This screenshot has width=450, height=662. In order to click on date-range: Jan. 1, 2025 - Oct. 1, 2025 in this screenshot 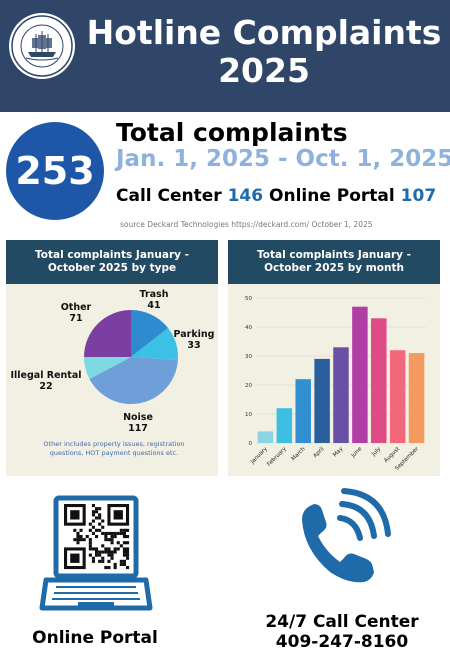, I will do `click(283, 159)`.